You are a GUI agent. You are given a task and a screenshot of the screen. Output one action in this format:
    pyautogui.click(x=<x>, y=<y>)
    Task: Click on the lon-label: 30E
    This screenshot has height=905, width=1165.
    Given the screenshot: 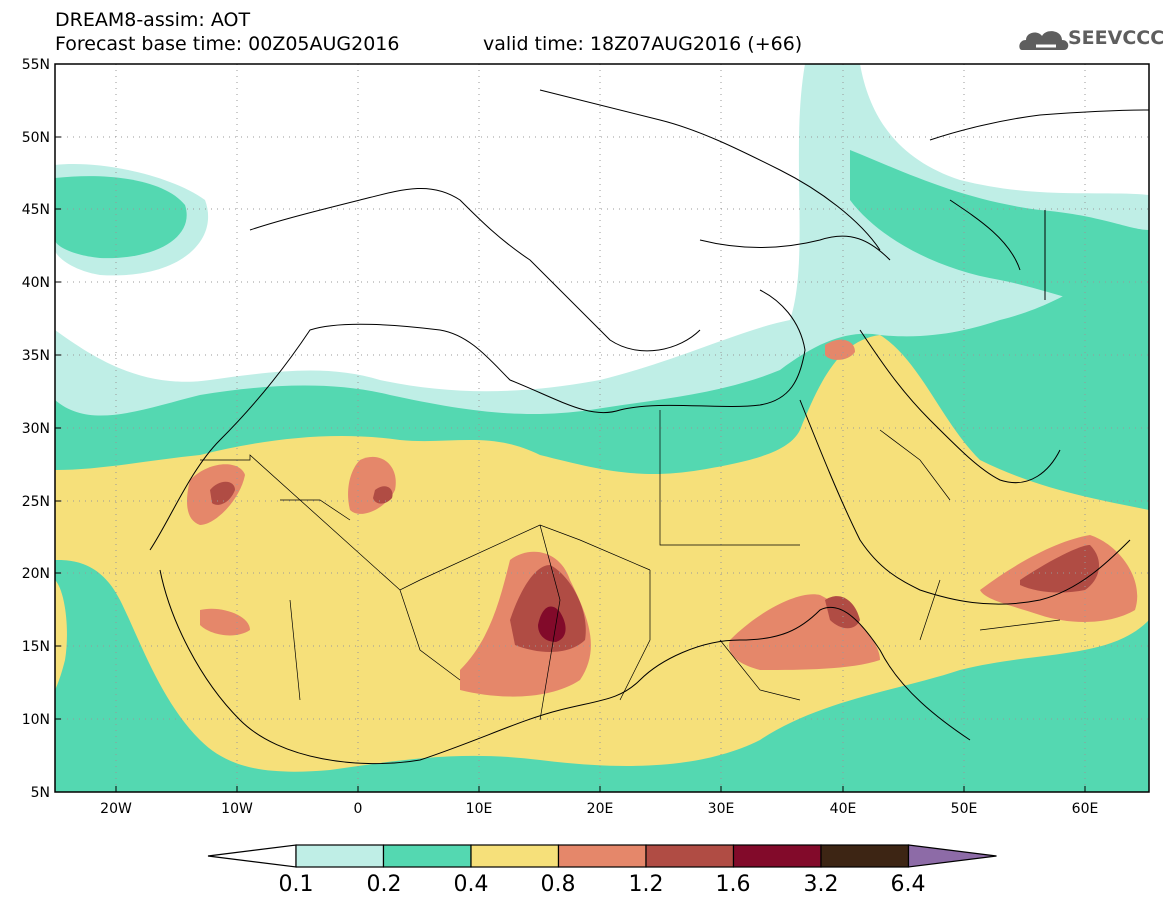 What is the action you would take?
    pyautogui.click(x=721, y=809)
    